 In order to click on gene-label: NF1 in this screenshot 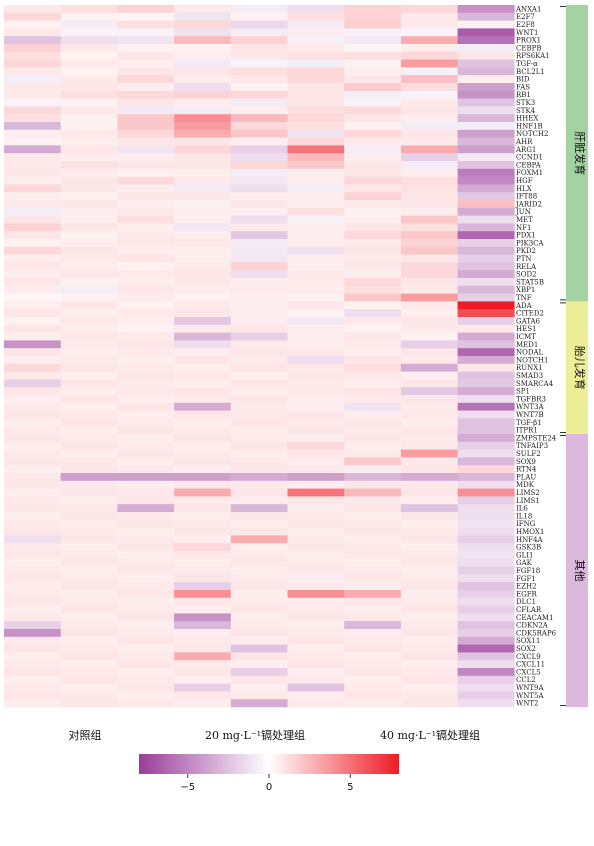, I will do `click(523, 228)`.